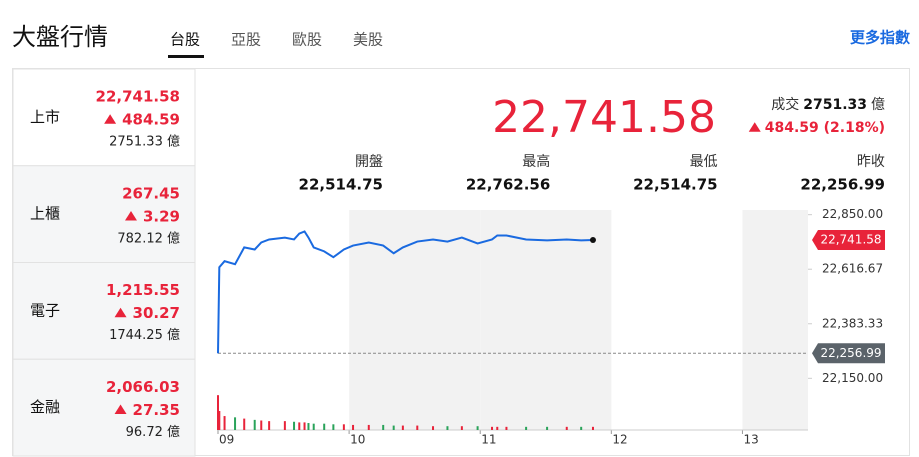  Describe the element at coordinates (143, 387) in the screenshot. I see `market-price: 2,066.03` at that location.